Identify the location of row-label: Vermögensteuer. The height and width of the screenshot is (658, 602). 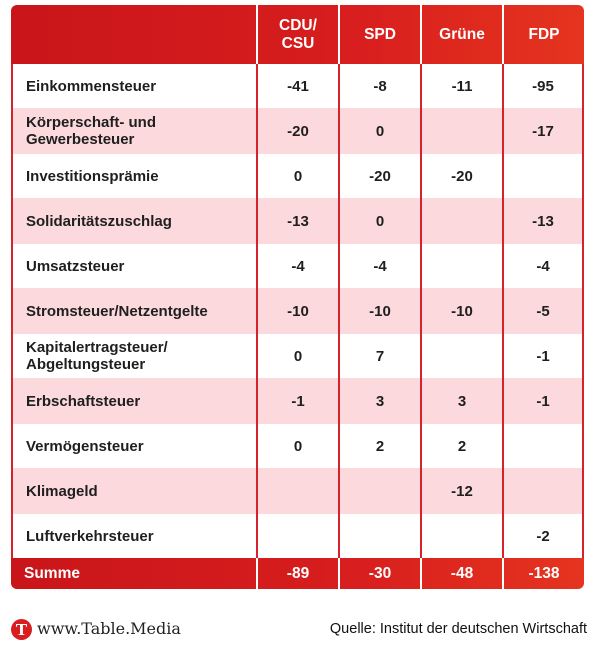
(85, 446).